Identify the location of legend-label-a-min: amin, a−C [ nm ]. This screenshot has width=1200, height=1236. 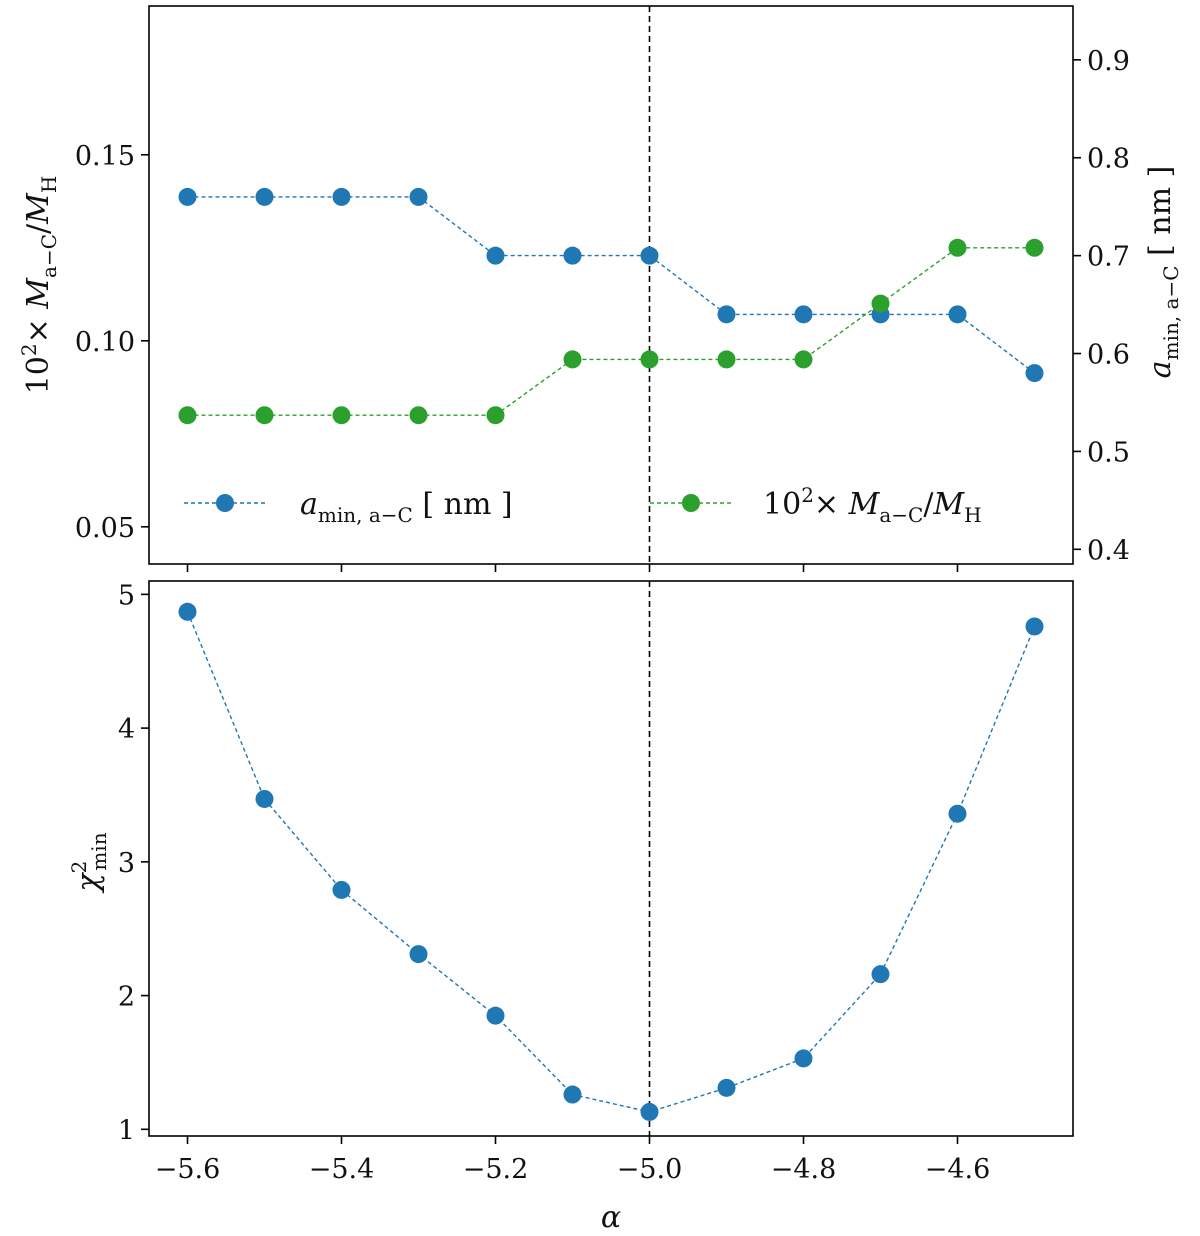
(406, 507).